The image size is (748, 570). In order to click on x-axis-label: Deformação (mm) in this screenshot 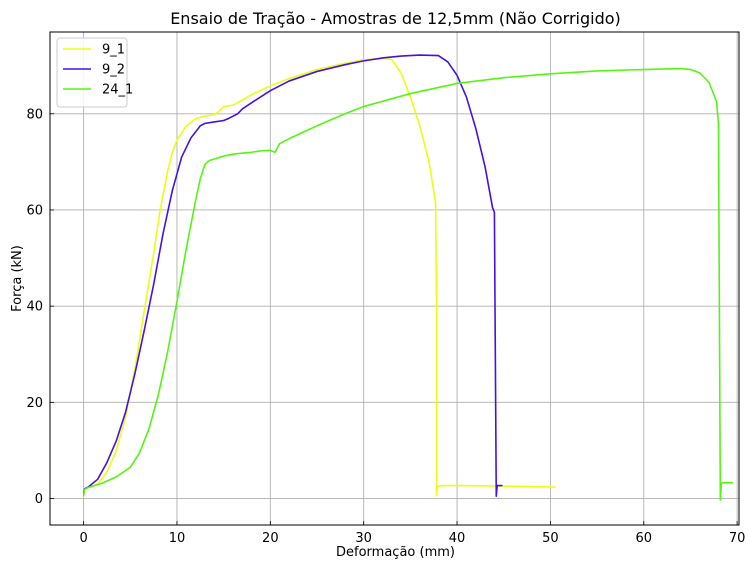, I will do `click(395, 552)`.